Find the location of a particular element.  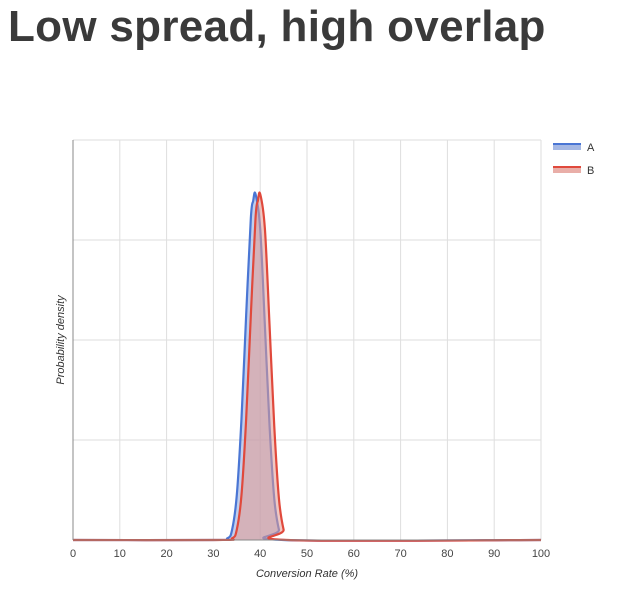

x-tick-label: 20 is located at coordinates (166, 554).